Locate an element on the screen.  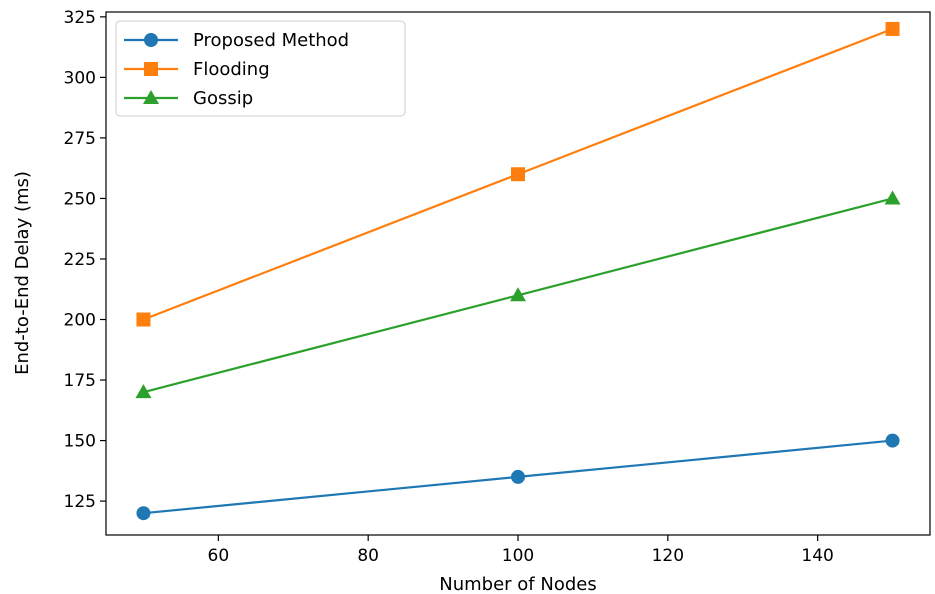
y-tick-label: 300 is located at coordinates (80, 78).